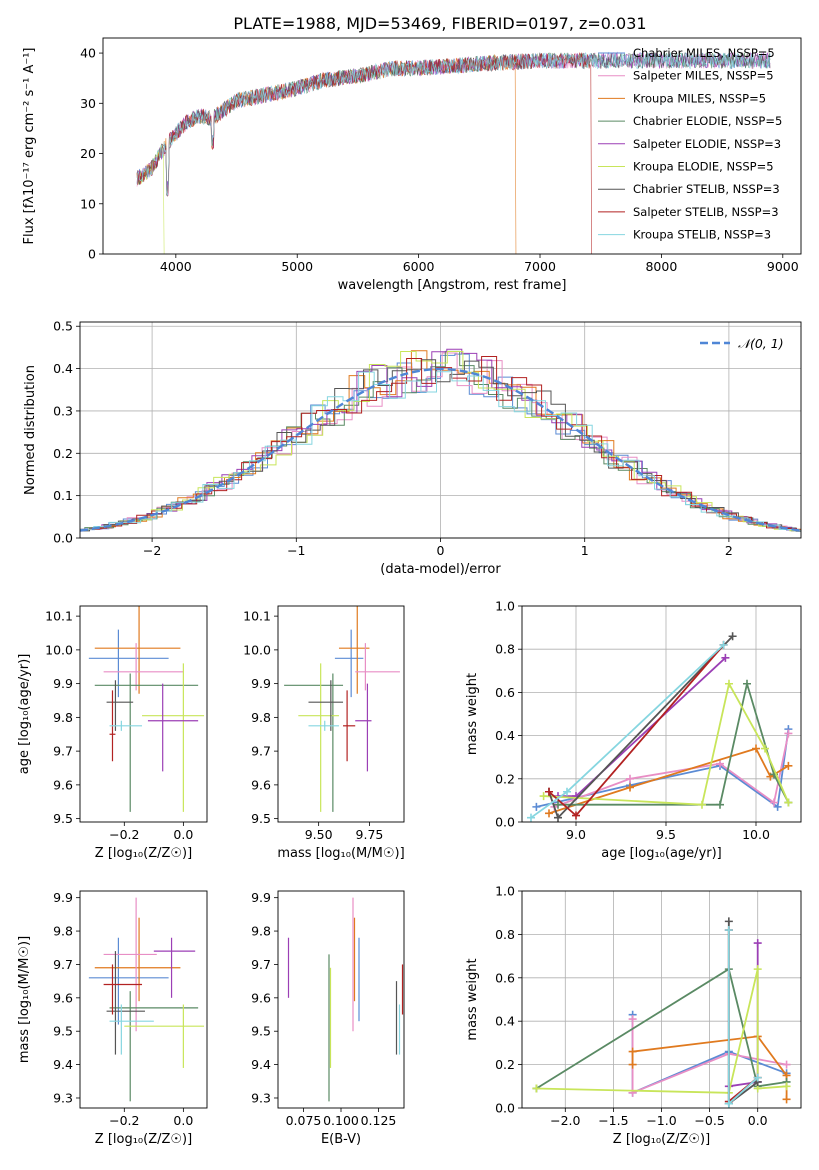  Describe the element at coordinates (661, 1120) in the screenshot. I see `x-tick-label: −1.0` at that location.